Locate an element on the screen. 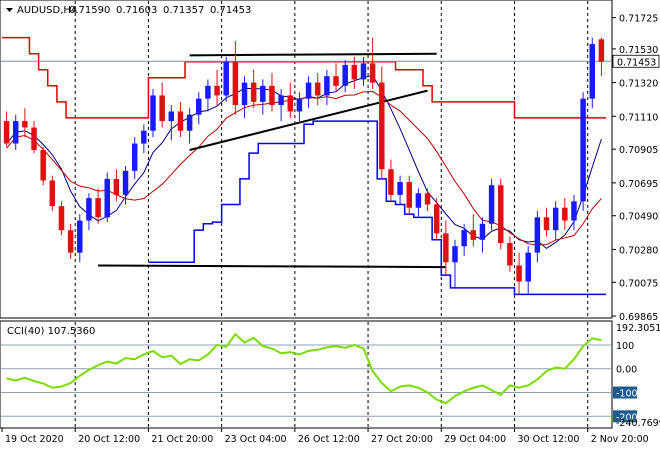 The height and width of the screenshot is (454, 660). cci-level-lines is located at coordinates (306, 380).